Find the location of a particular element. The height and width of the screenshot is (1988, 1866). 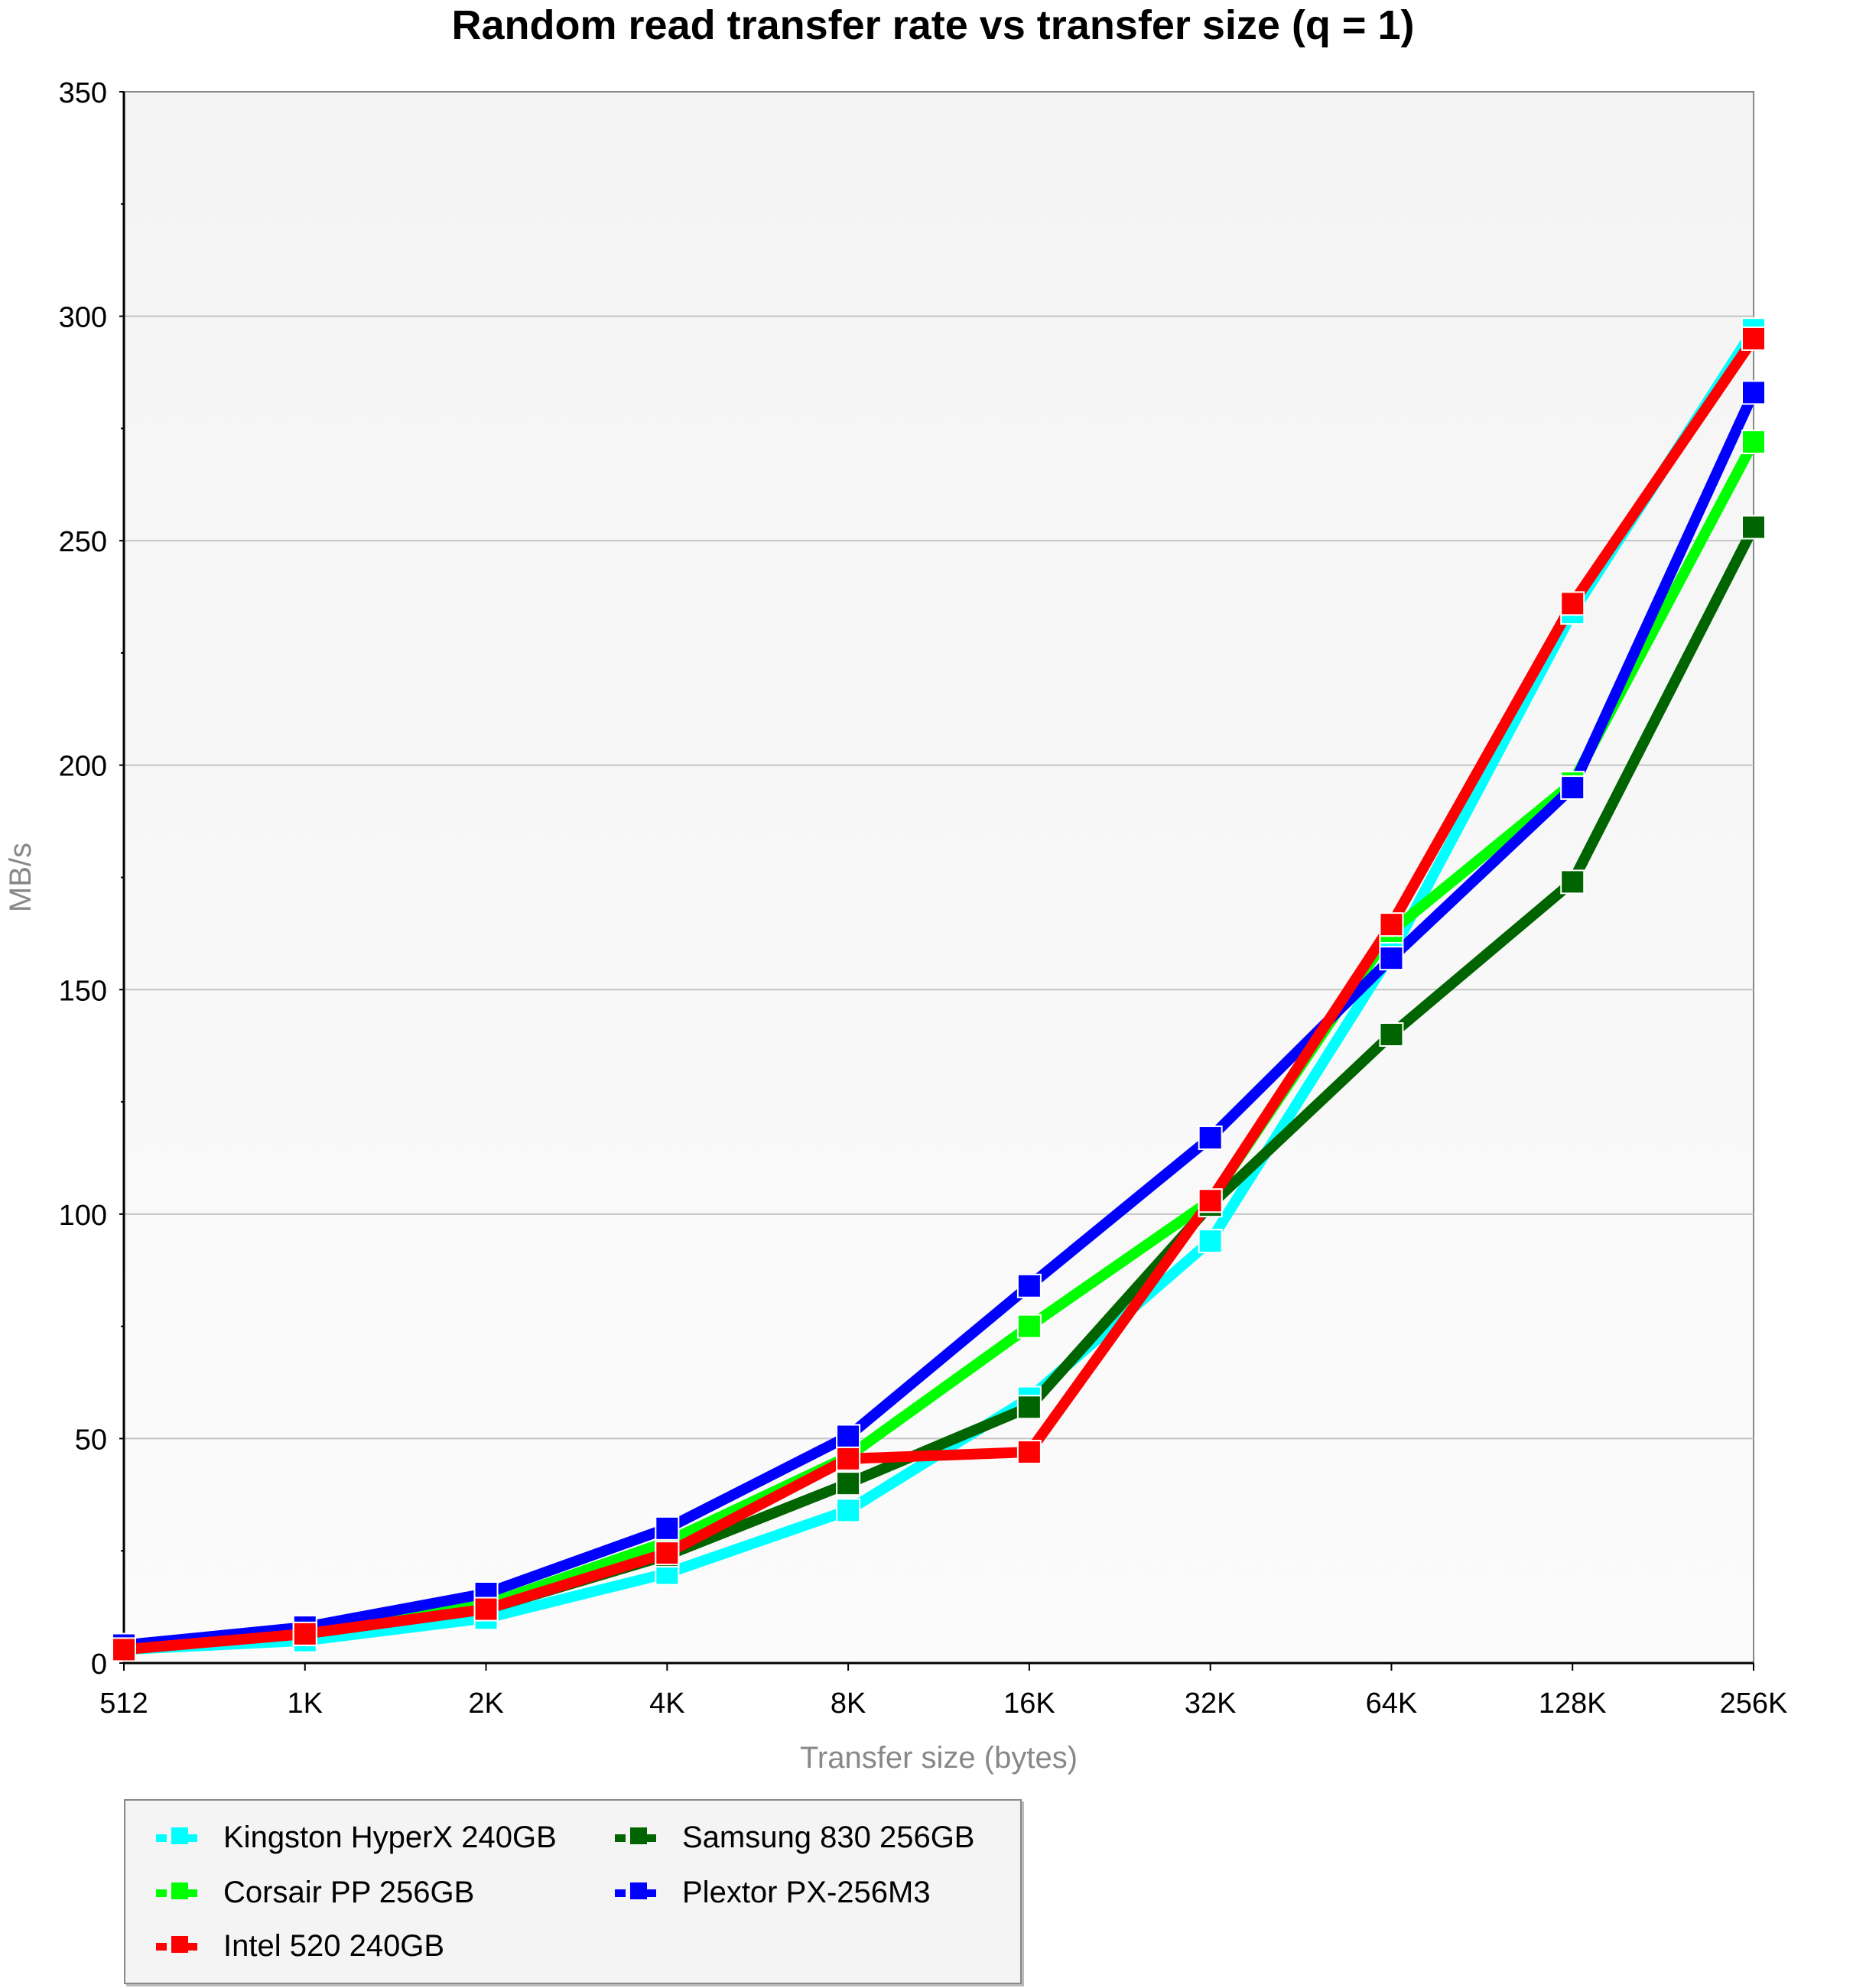

x-tick-label: 32K is located at coordinates (1211, 1704).